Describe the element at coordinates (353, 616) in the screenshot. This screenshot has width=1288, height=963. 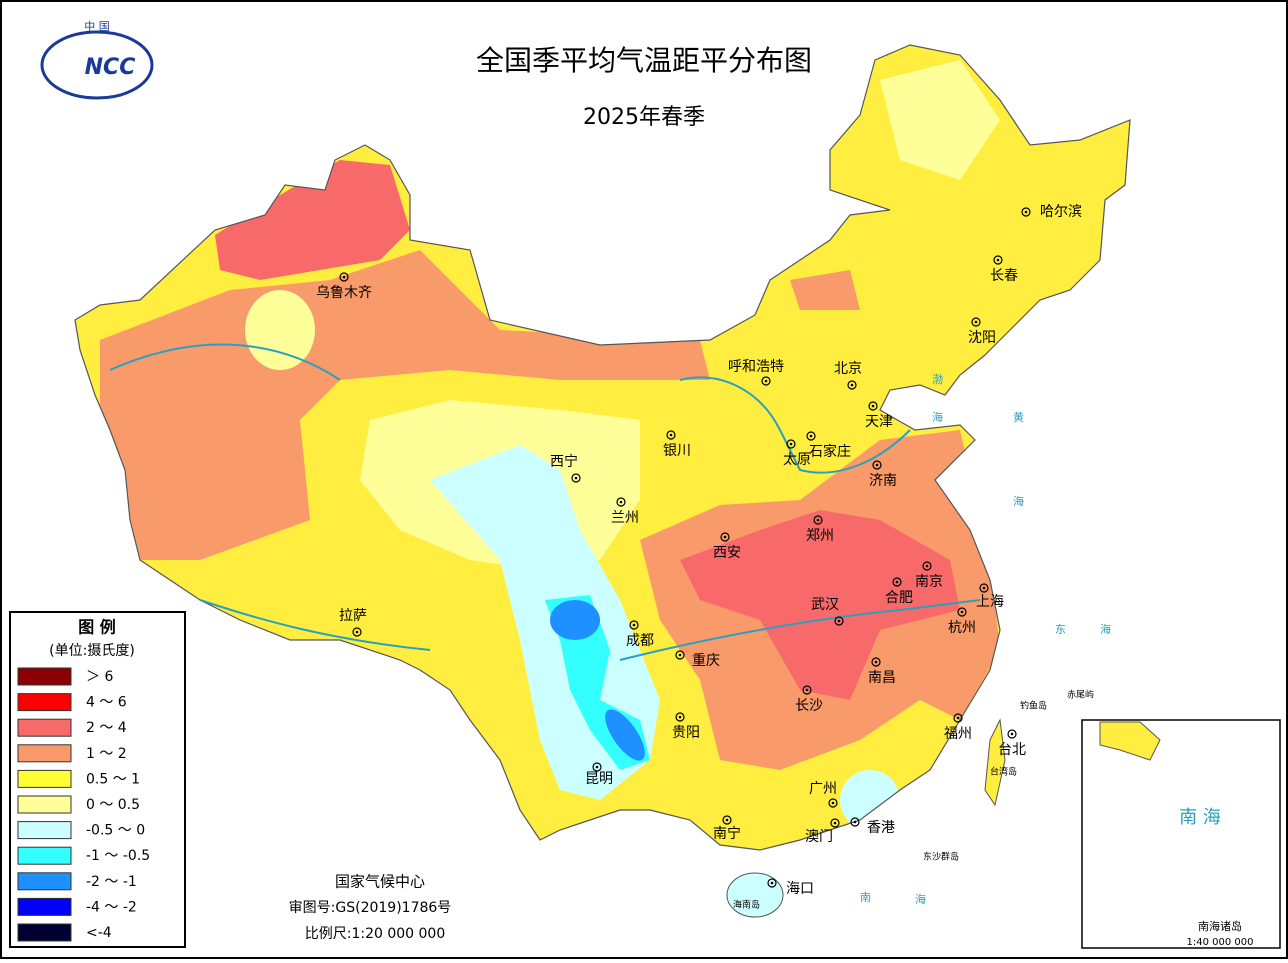
I see `city-label: 拉萨` at that location.